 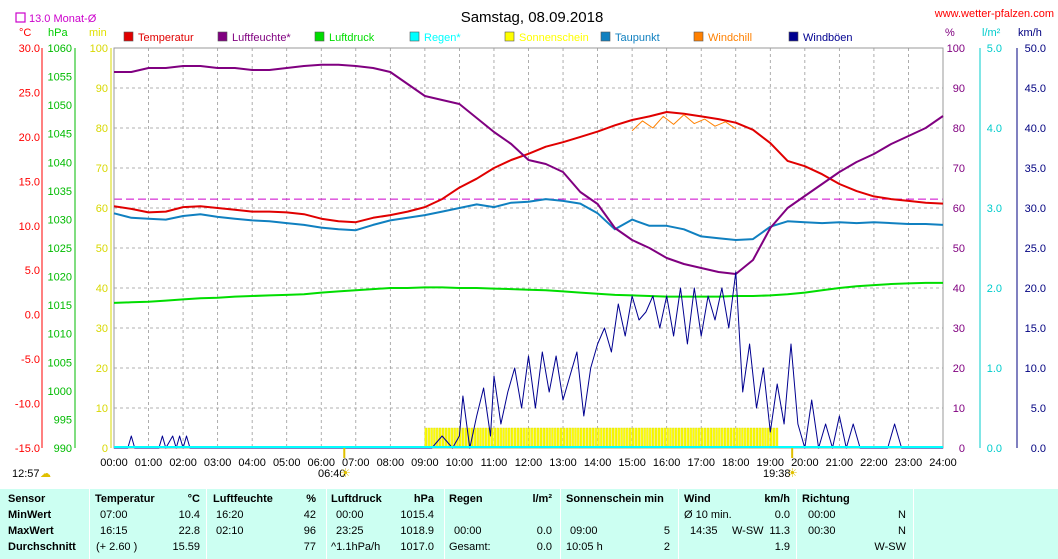 I want to click on wind-value: 11.3, so click(x=779, y=531).